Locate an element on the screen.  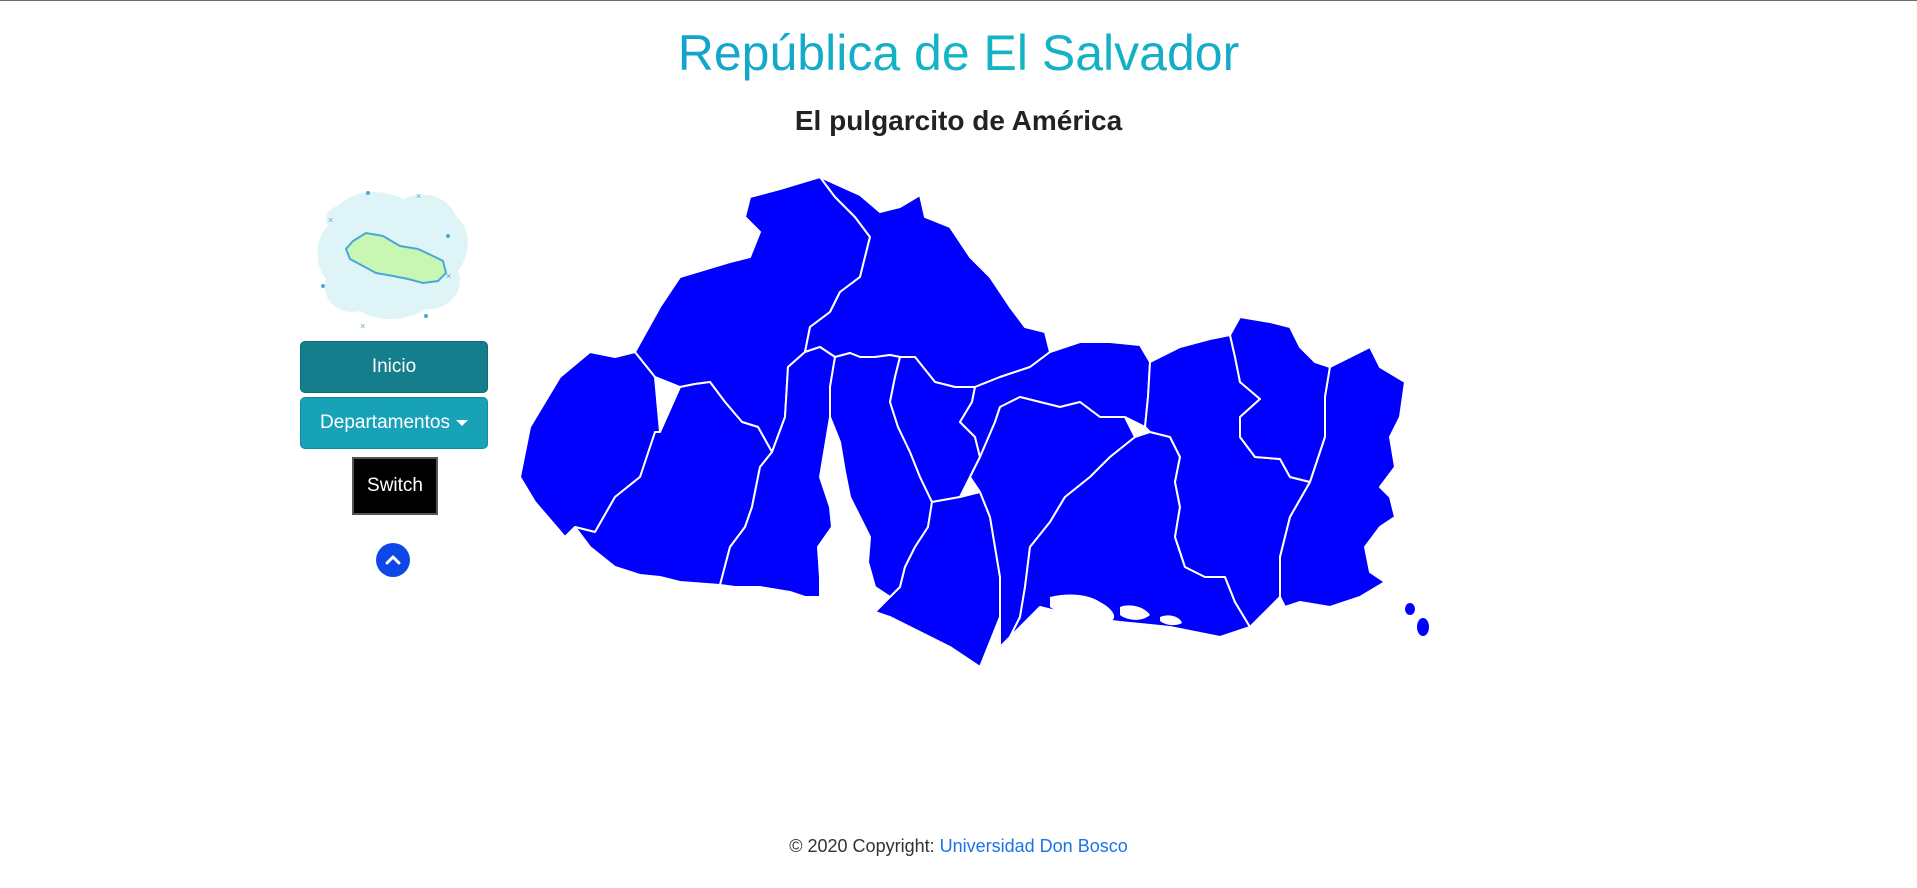
inicio-button-label: Inicio is located at coordinates (394, 366).